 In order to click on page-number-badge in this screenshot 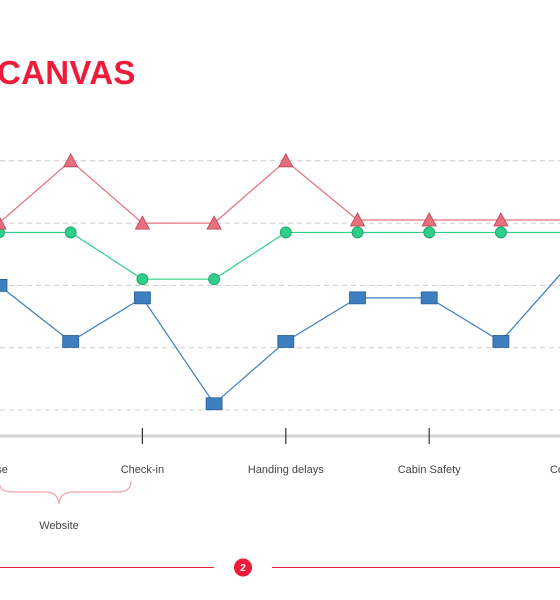, I will do `click(243, 567)`.